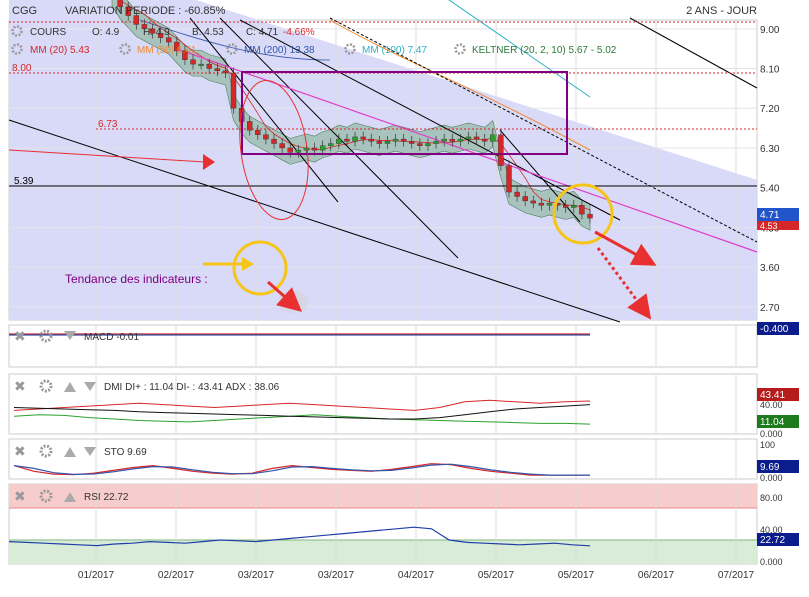 The height and width of the screenshot is (597, 809). What do you see at coordinates (771, 434) in the screenshot?
I see `dmi-tick-0: 0.000` at bounding box center [771, 434].